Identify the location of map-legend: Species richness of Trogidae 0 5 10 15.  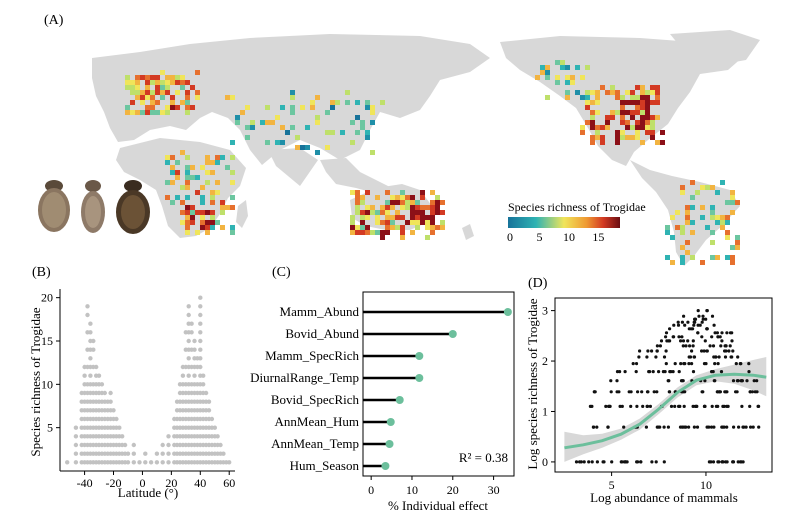
(576, 222).